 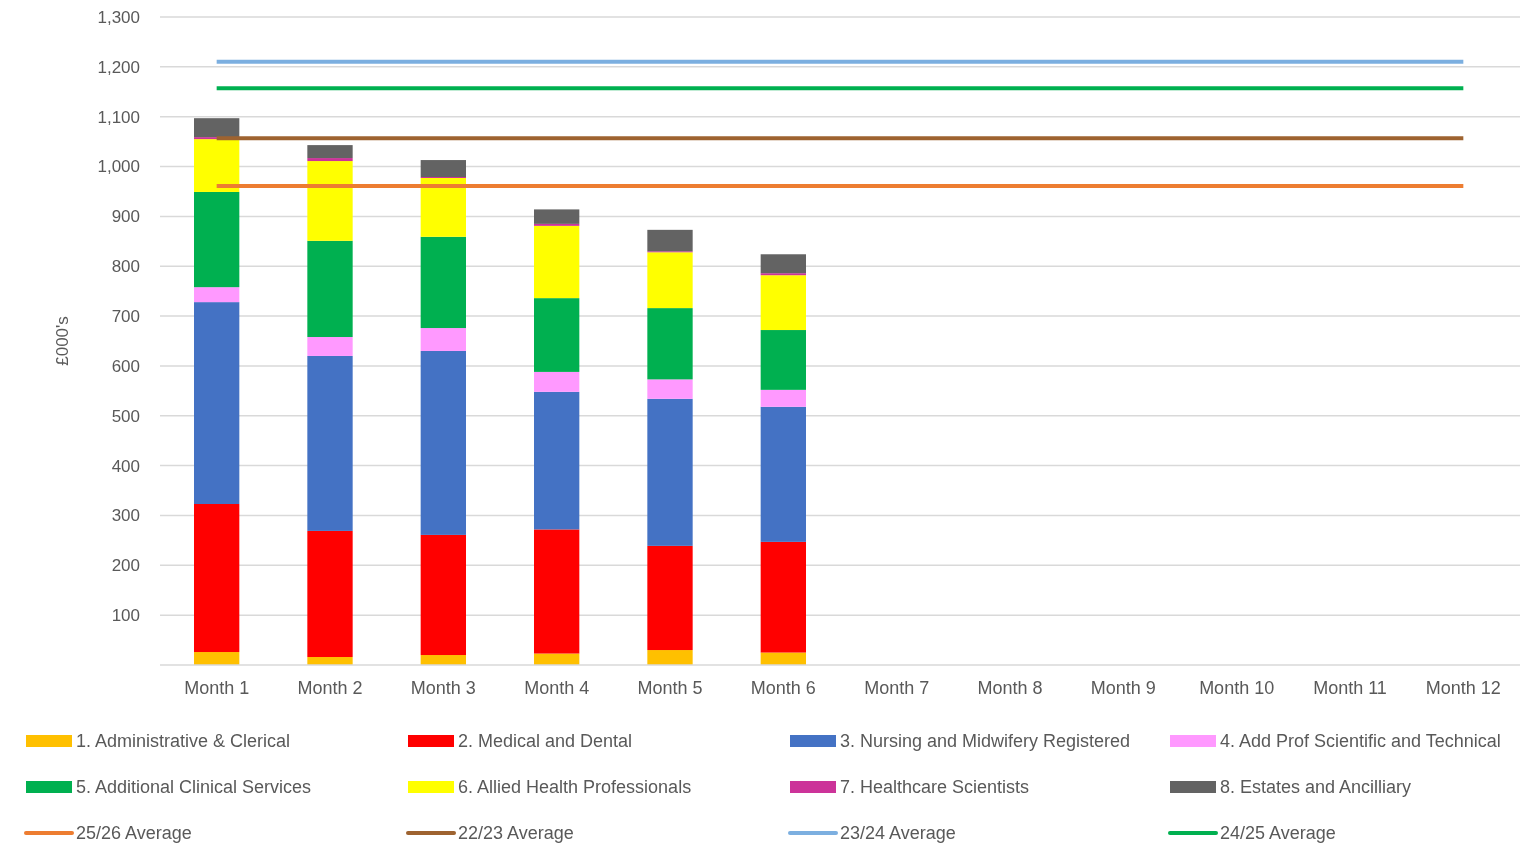 What do you see at coordinates (1463, 688) in the screenshot?
I see `x-tick-label: Month 12` at bounding box center [1463, 688].